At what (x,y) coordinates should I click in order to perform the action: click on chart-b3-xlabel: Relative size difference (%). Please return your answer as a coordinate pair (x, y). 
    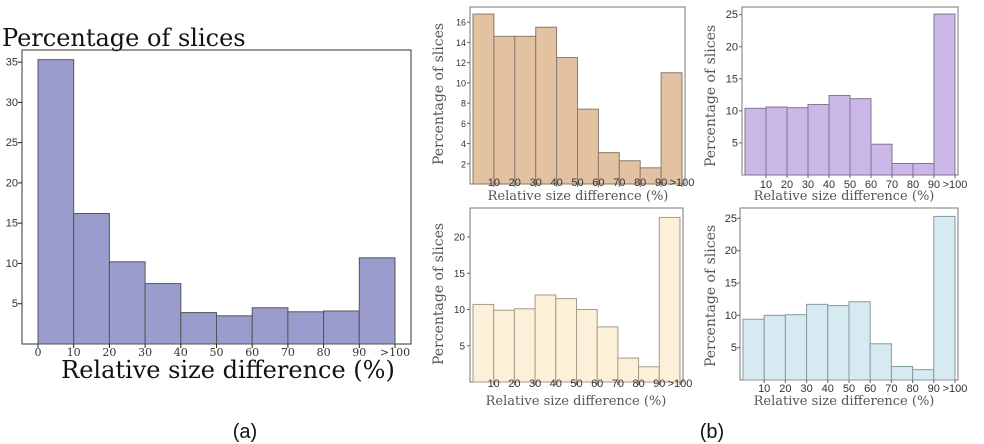
    Looking at the image, I should click on (576, 401).